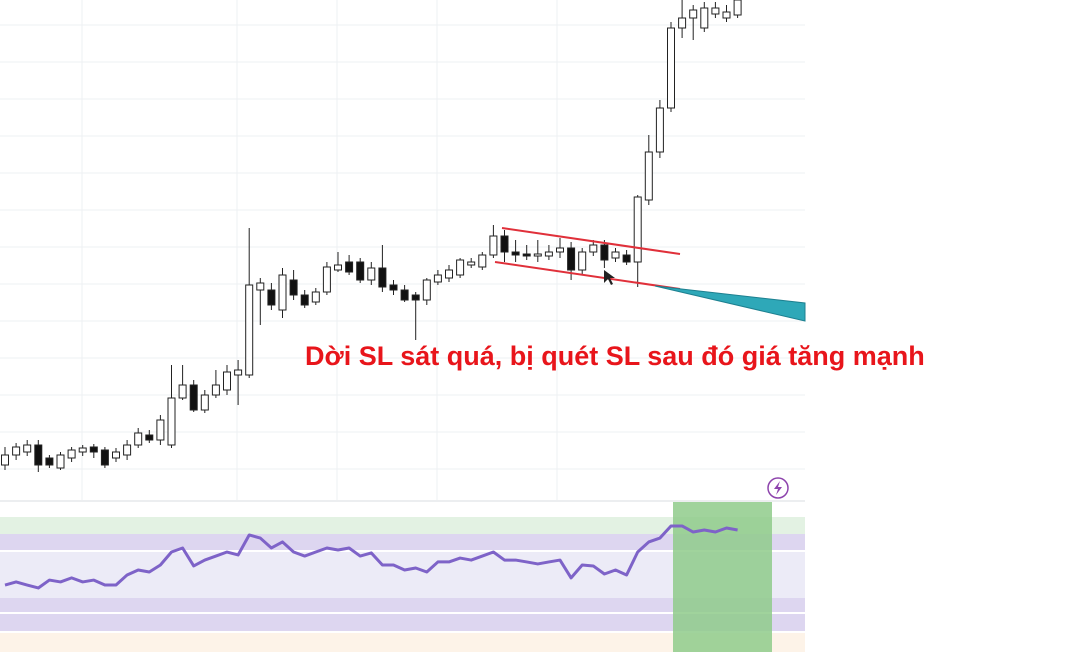 The image size is (1067, 652). What do you see at coordinates (650, 274) in the screenshot?
I see `drawings` at bounding box center [650, 274].